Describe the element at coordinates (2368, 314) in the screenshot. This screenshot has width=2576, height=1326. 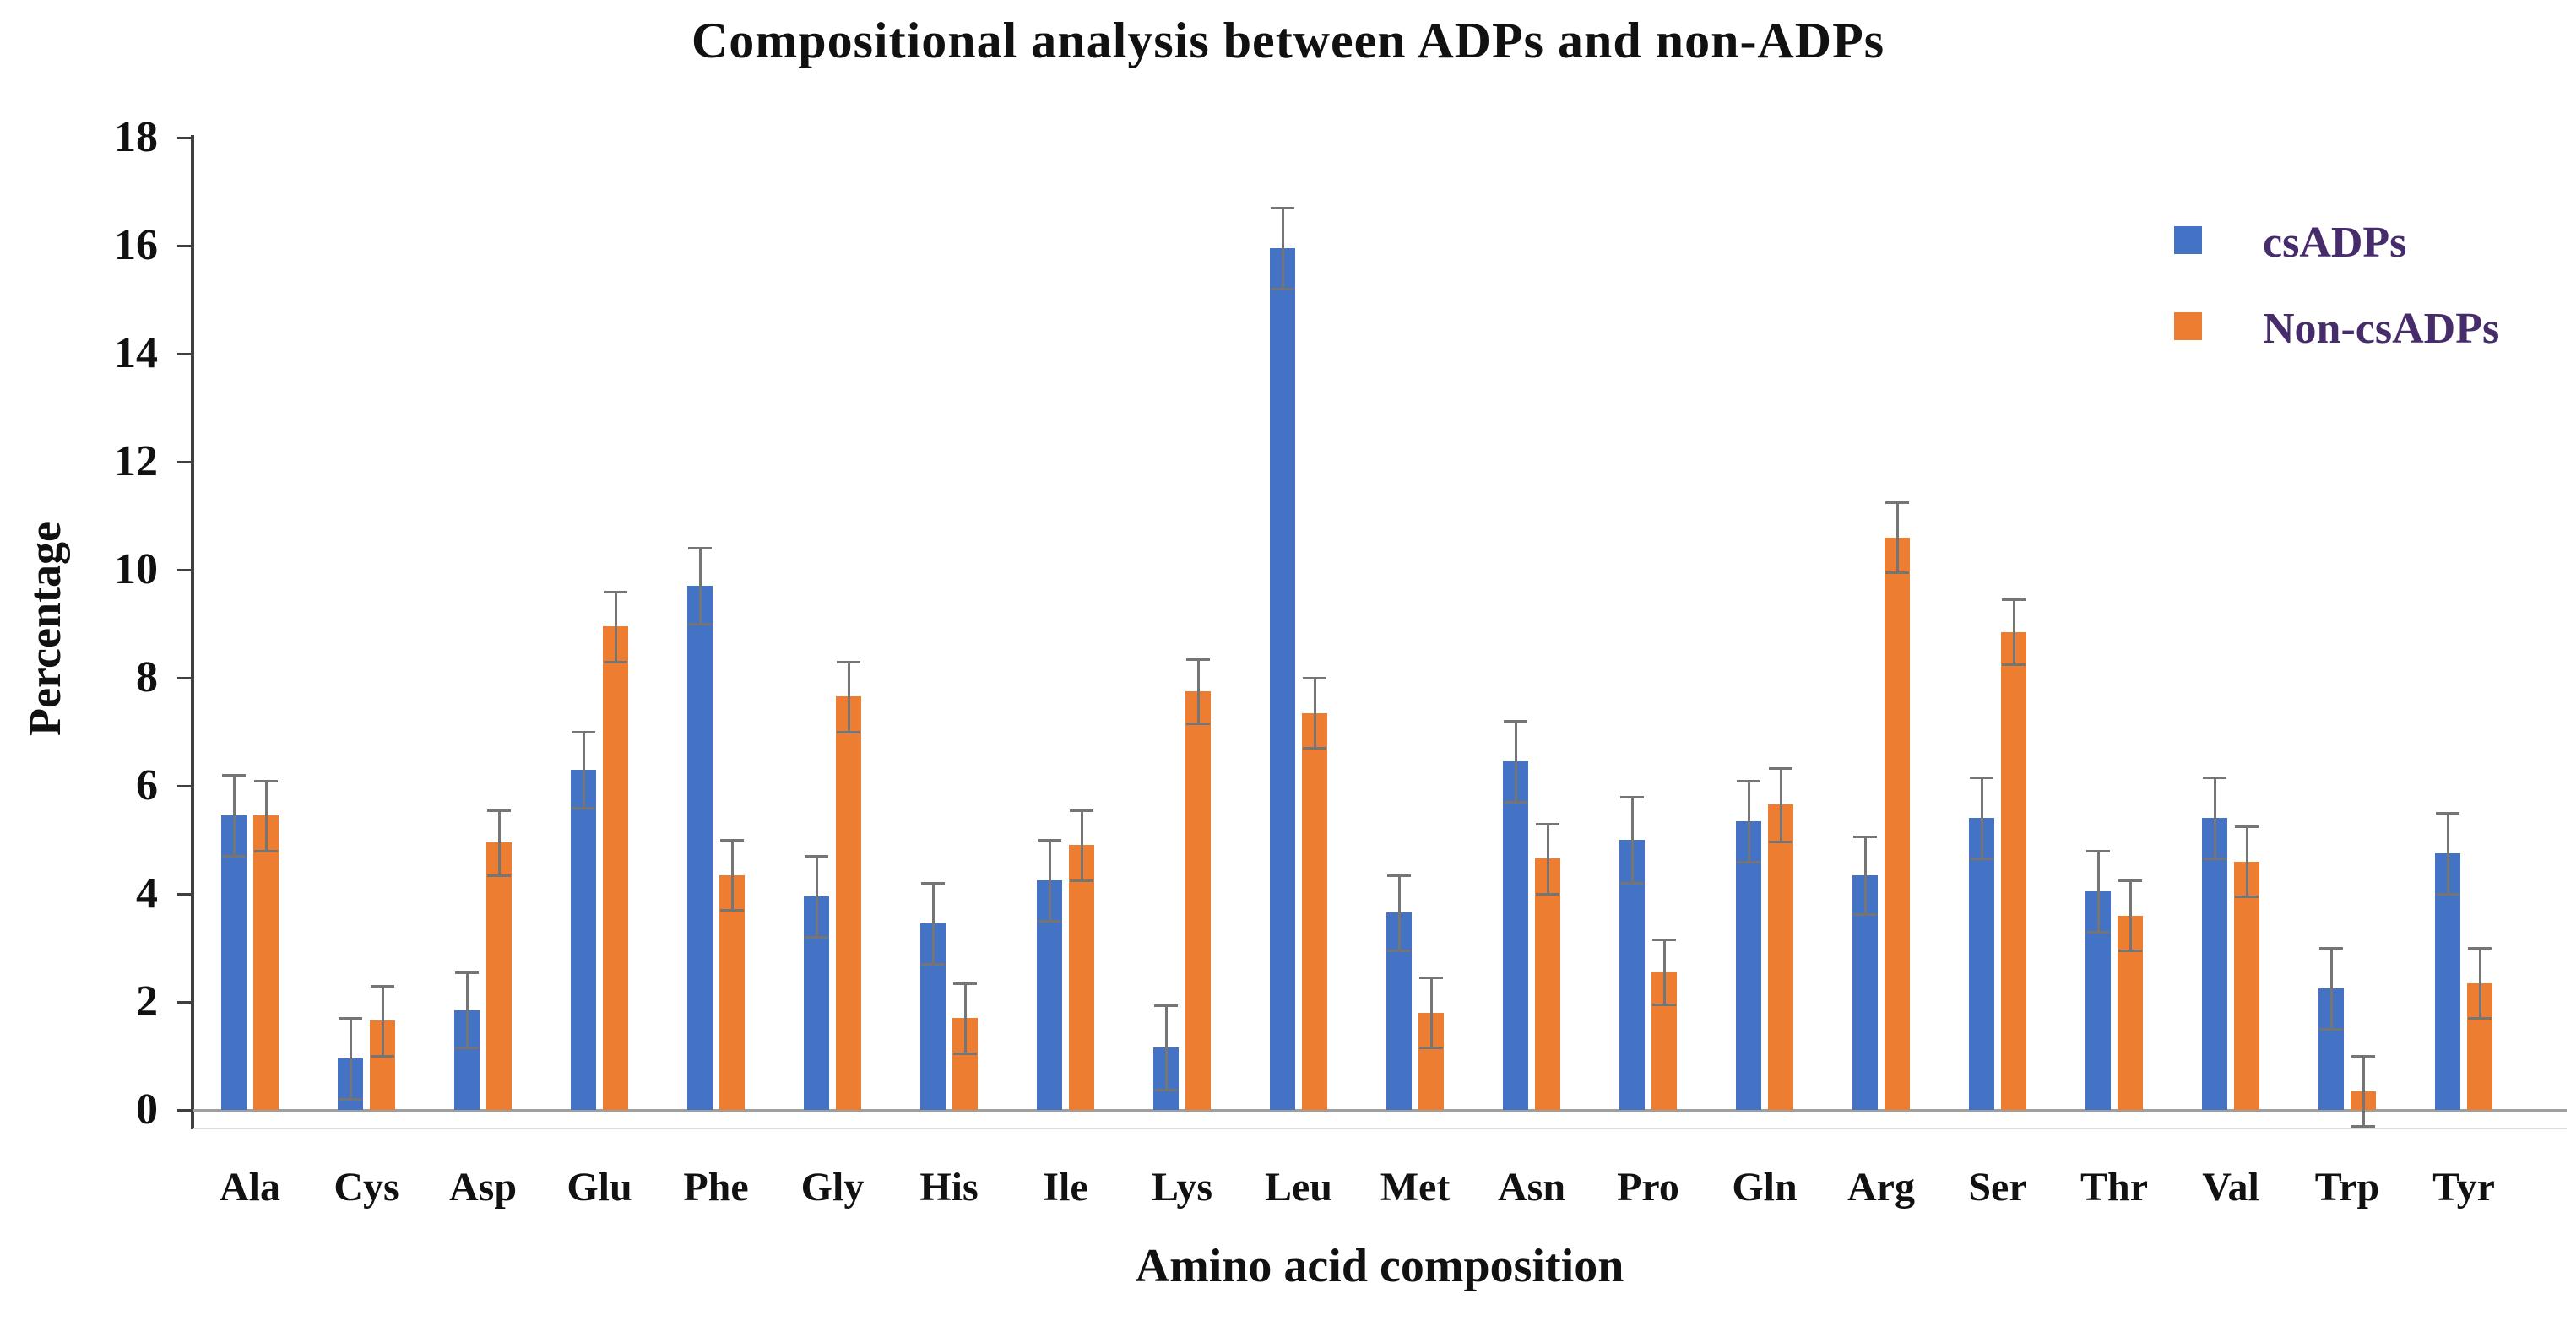
I see `legend: csADPs Non-csADPs` at that location.